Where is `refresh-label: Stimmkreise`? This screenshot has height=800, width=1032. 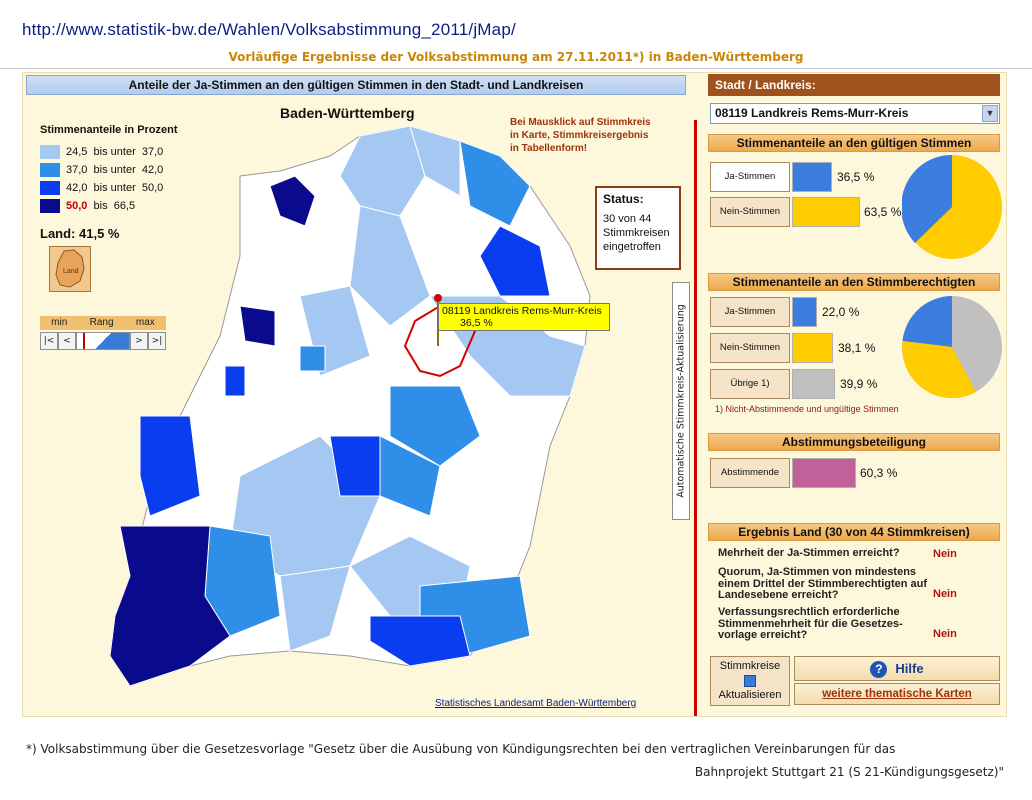
refresh-label: Stimmkreise is located at coordinates (750, 666).